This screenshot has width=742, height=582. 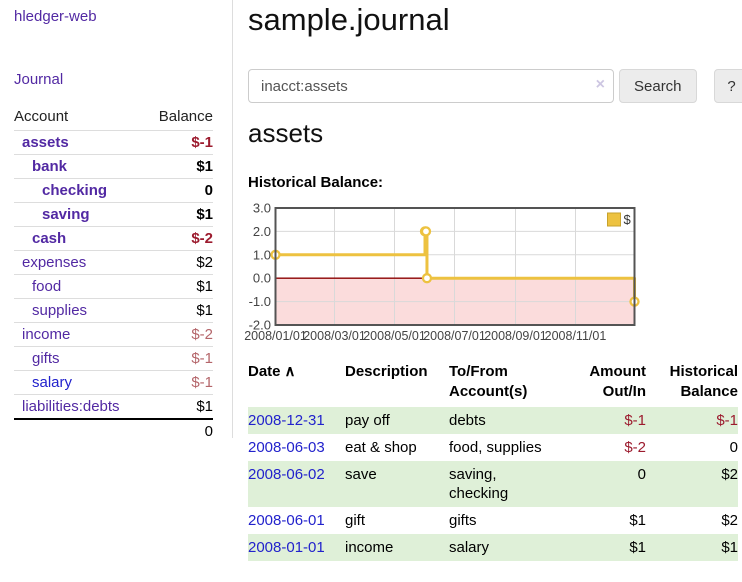 What do you see at coordinates (493, 520) in the screenshot?
I see `register-row: 2008-06-01 gift gifts $1 $2` at bounding box center [493, 520].